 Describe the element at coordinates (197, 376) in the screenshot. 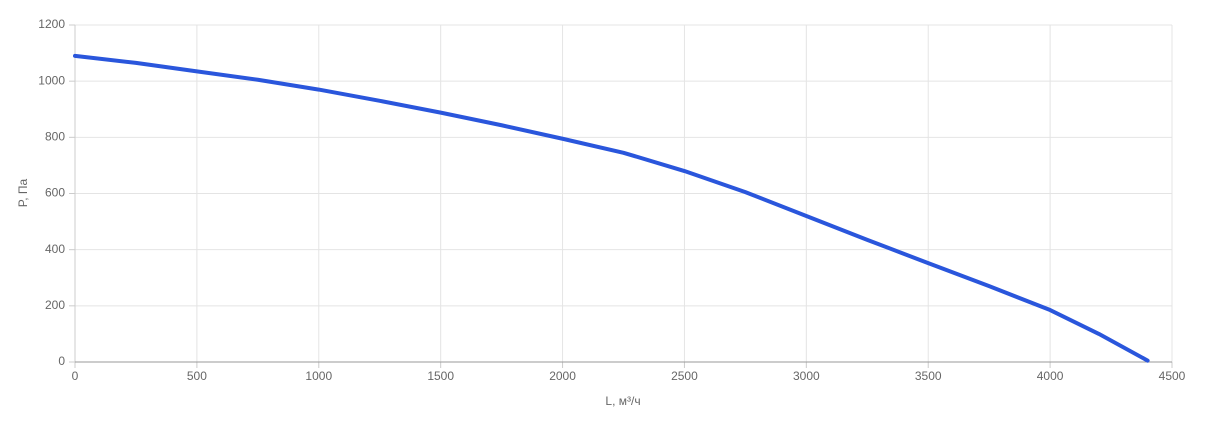

I see `x-tick-label: 500` at that location.